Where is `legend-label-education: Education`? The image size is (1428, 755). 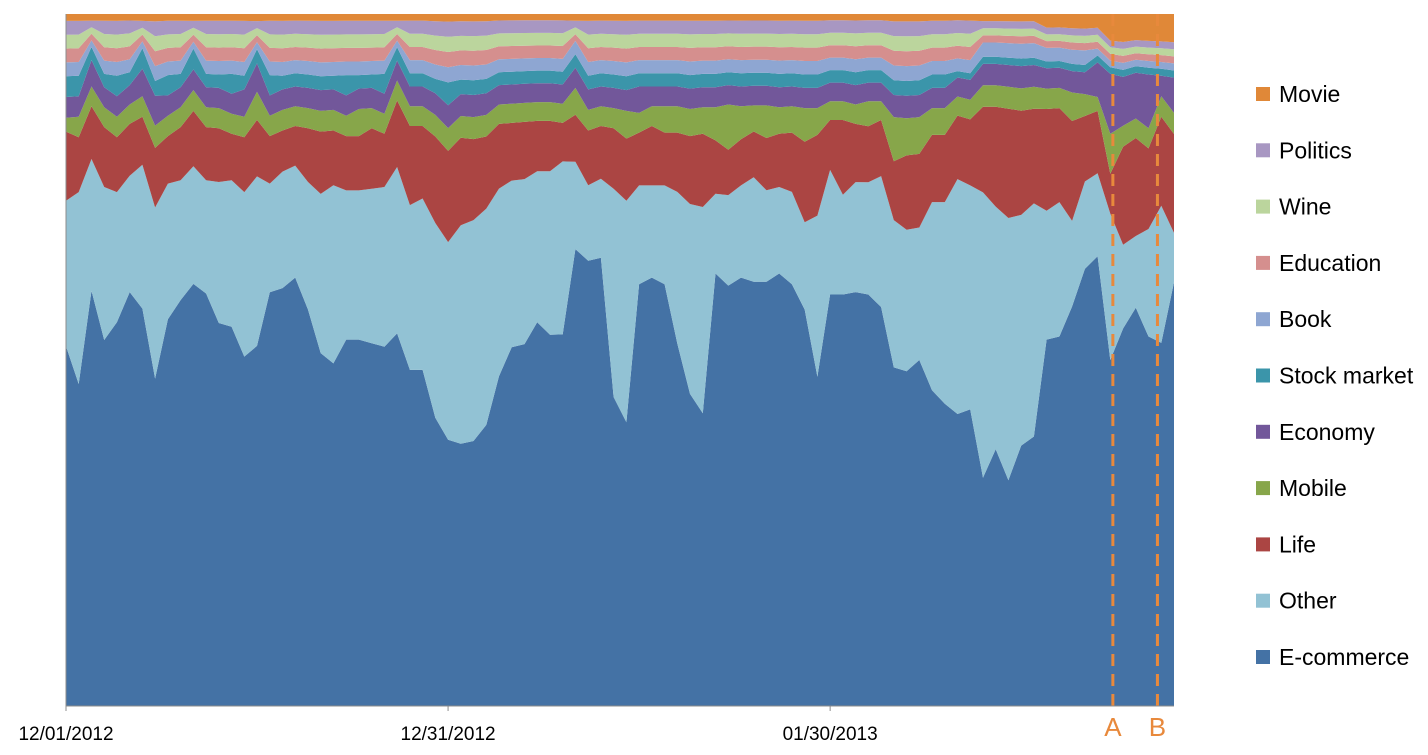
legend-label-education: Education is located at coordinates (1330, 263).